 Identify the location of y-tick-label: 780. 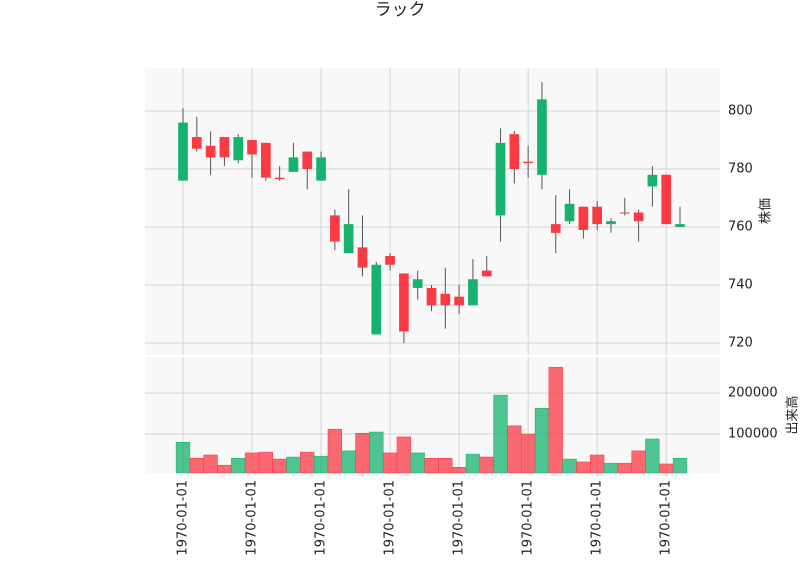
(740, 168).